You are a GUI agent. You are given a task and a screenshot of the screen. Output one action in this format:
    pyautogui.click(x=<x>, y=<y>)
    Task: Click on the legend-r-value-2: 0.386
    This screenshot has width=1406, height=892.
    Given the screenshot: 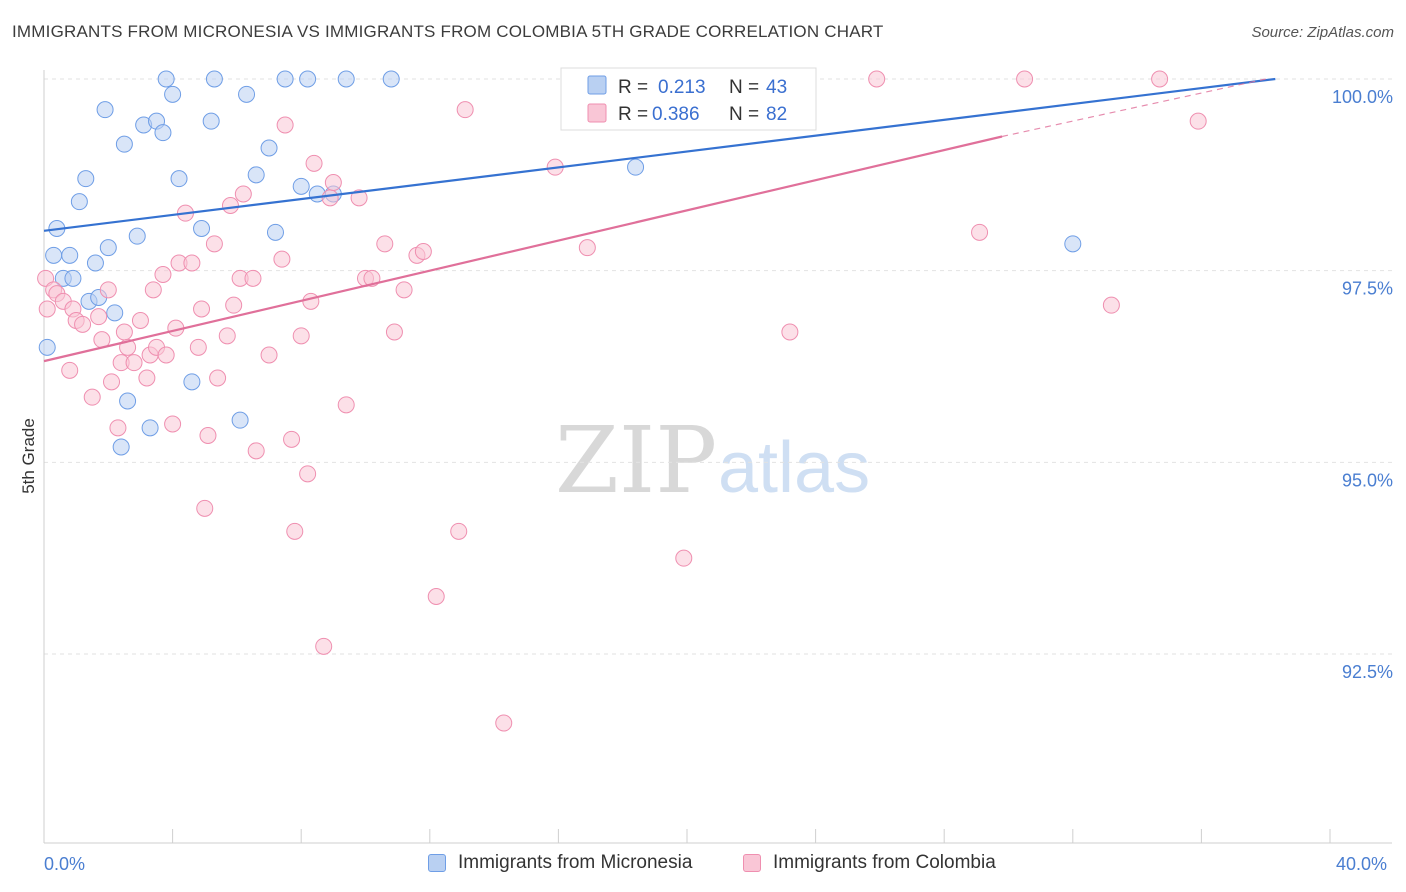 What is the action you would take?
    pyautogui.click(x=676, y=114)
    